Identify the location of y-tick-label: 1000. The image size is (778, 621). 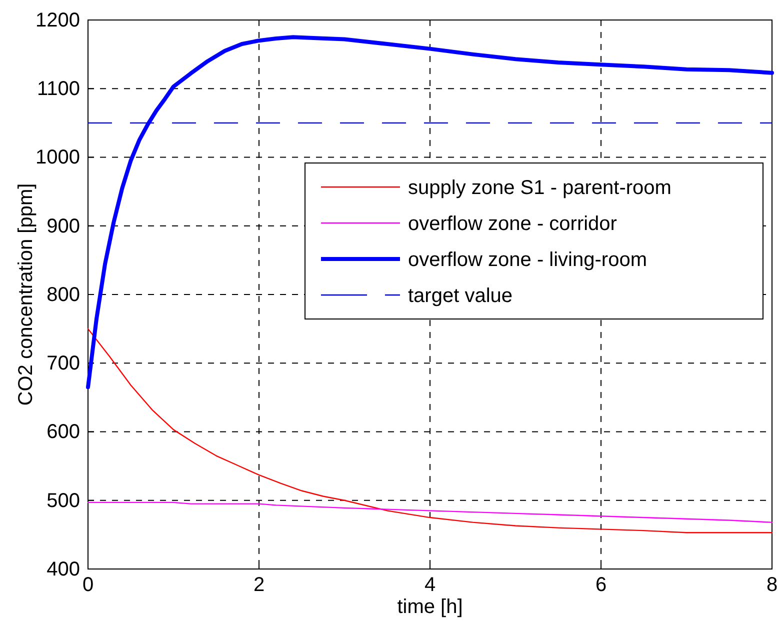
(58, 157).